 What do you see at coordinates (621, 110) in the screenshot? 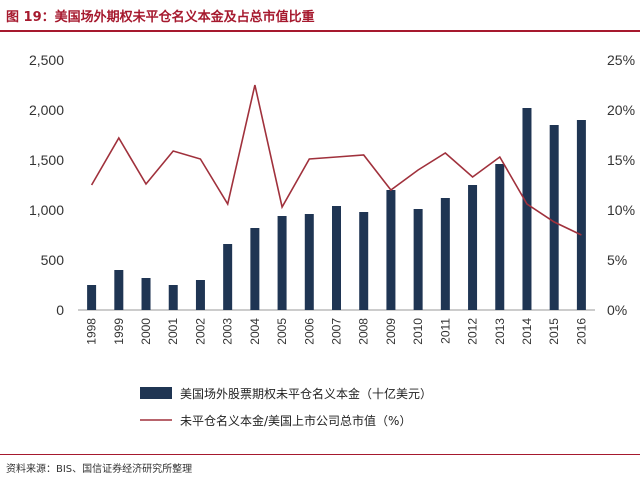
I see `y2-tick-label: 20%` at bounding box center [621, 110].